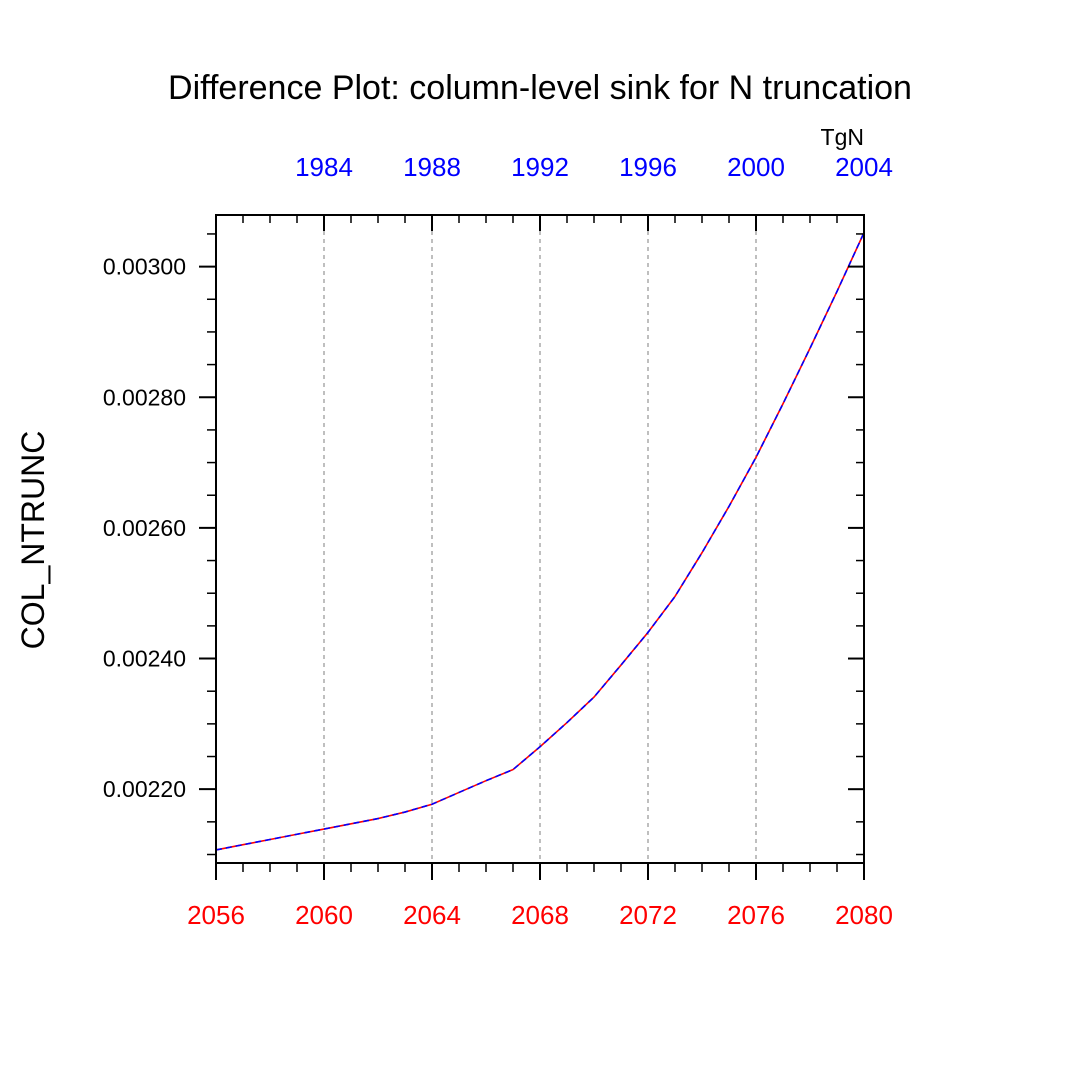 The height and width of the screenshot is (1080, 1080). Describe the element at coordinates (144, 789) in the screenshot. I see `y-tick-label: 0.00220` at that location.